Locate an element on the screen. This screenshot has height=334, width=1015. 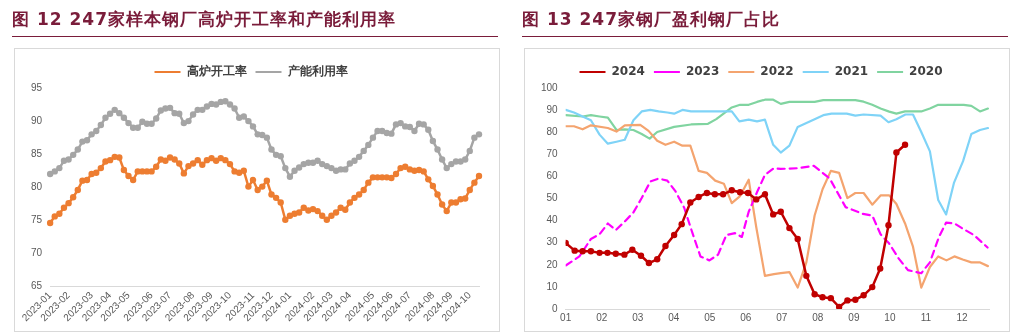
chart-title: 图 13 247家钢厂盈利钢厂占比 is located at coordinates (765, 22).